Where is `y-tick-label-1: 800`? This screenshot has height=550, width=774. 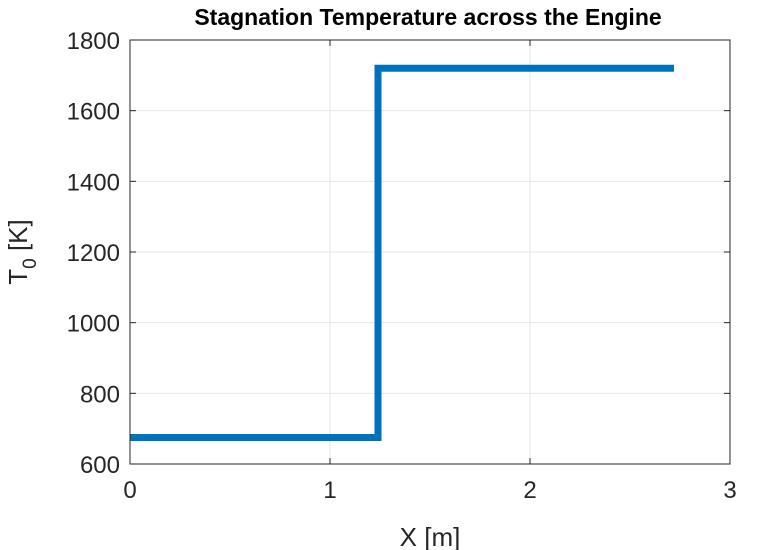 y-tick-label-1: 800 is located at coordinates (100, 394).